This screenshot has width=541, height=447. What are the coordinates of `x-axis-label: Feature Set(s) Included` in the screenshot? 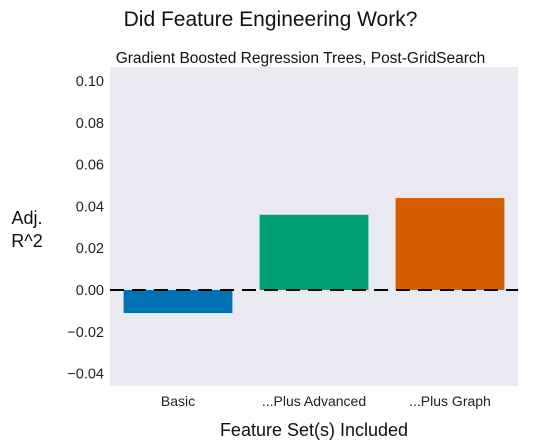 It's located at (314, 430).